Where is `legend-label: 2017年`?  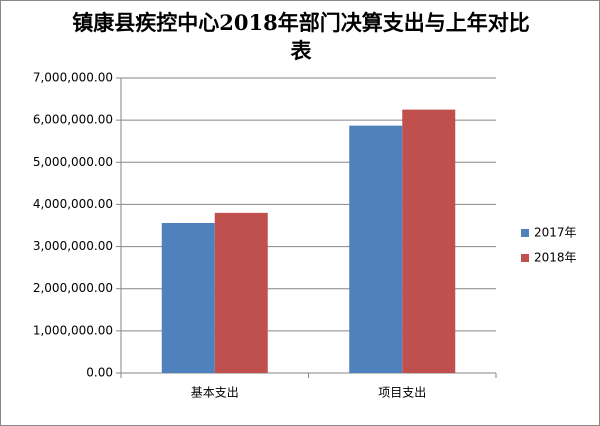 legend-label: 2017年 is located at coordinates (555, 233).